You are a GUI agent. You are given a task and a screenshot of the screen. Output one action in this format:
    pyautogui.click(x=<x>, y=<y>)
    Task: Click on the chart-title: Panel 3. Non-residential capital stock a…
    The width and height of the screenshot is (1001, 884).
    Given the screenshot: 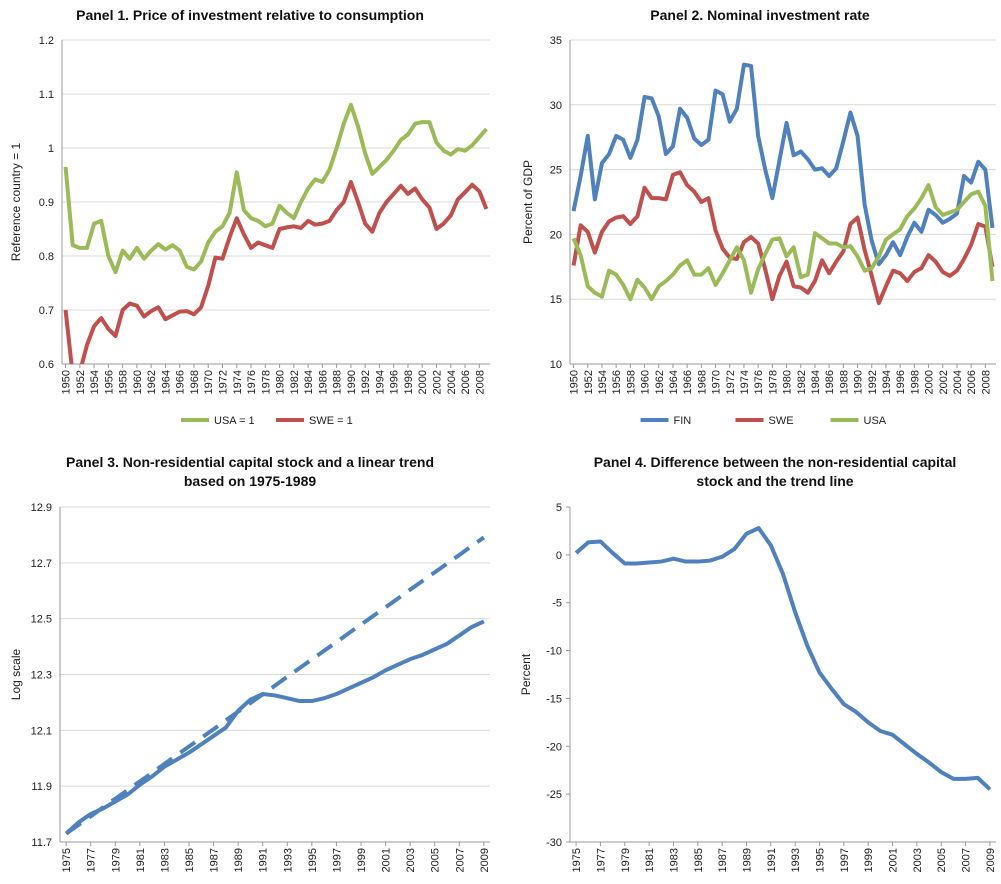 What is the action you would take?
    pyautogui.click(x=250, y=471)
    